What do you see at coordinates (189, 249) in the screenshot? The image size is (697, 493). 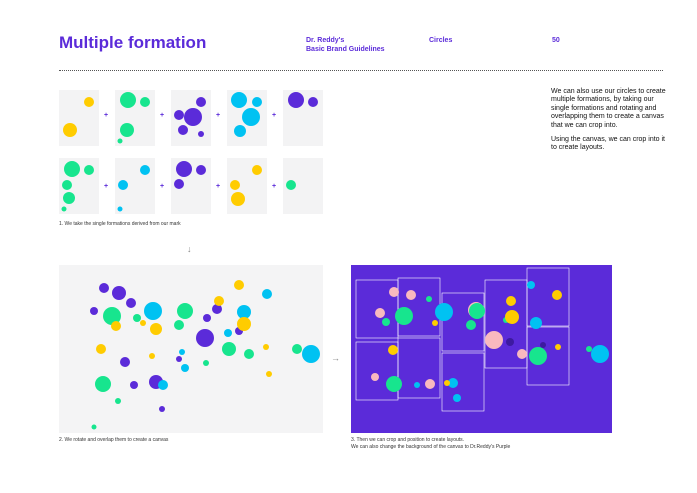 I see `down-arrow-icon: ↓` at bounding box center [189, 249].